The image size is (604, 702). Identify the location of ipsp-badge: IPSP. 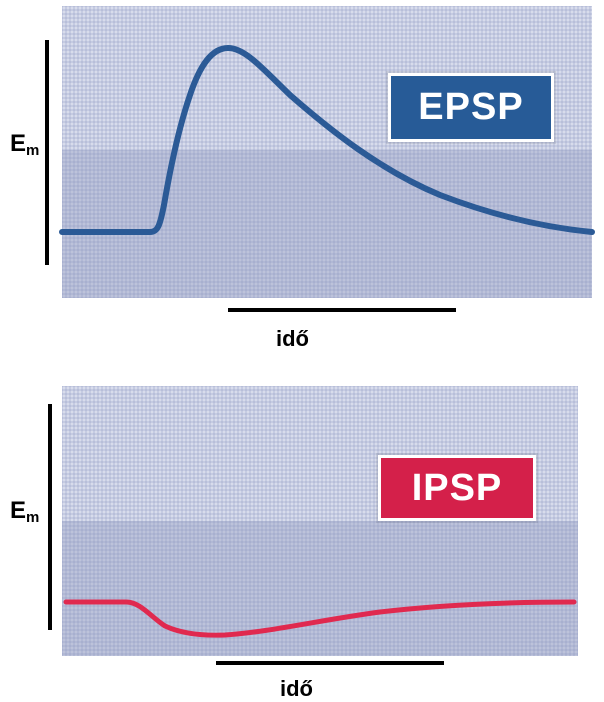
(457, 488).